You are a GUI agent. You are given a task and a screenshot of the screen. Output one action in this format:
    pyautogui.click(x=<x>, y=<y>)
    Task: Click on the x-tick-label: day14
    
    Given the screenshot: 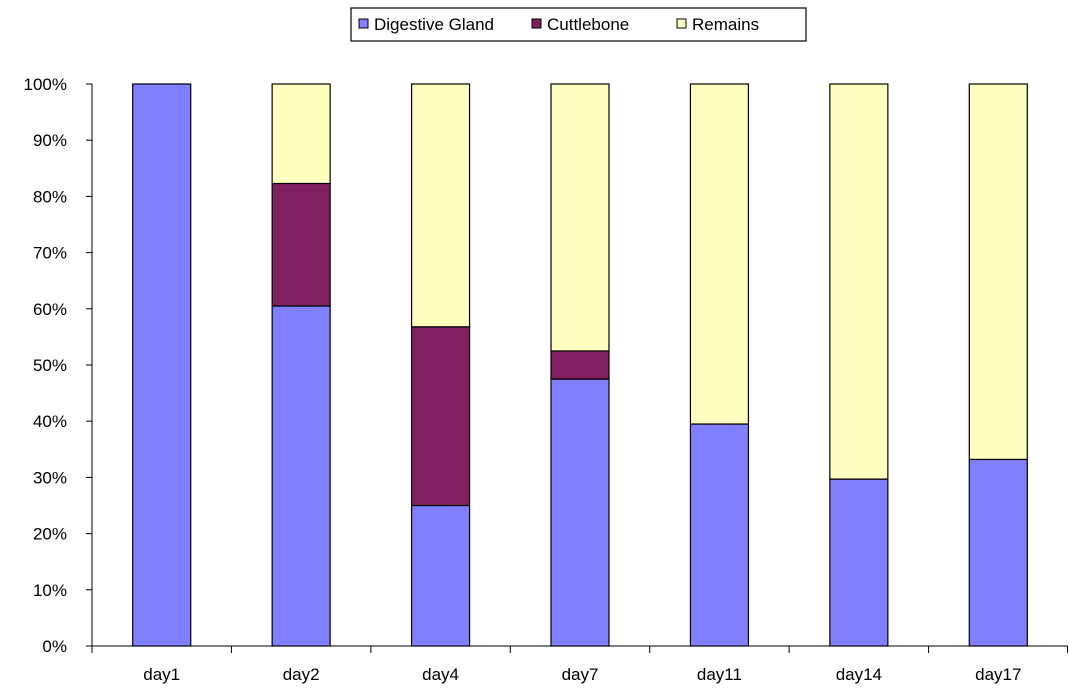 What is the action you would take?
    pyautogui.click(x=859, y=674)
    